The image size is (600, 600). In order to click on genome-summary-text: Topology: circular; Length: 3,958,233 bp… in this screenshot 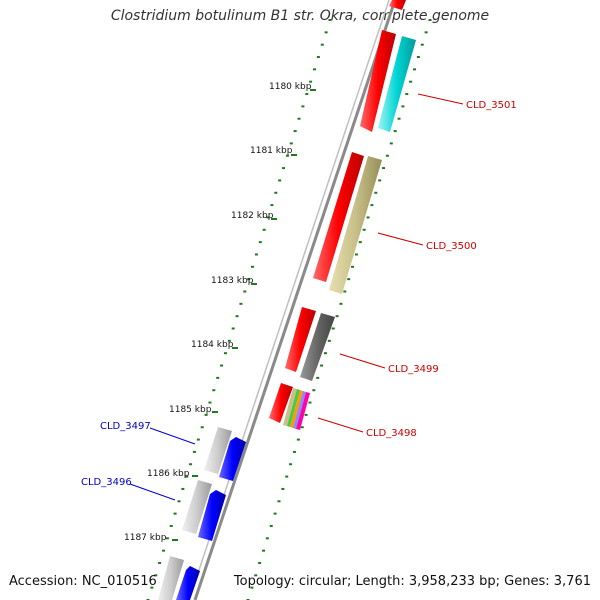, I will do `click(412, 581)`.